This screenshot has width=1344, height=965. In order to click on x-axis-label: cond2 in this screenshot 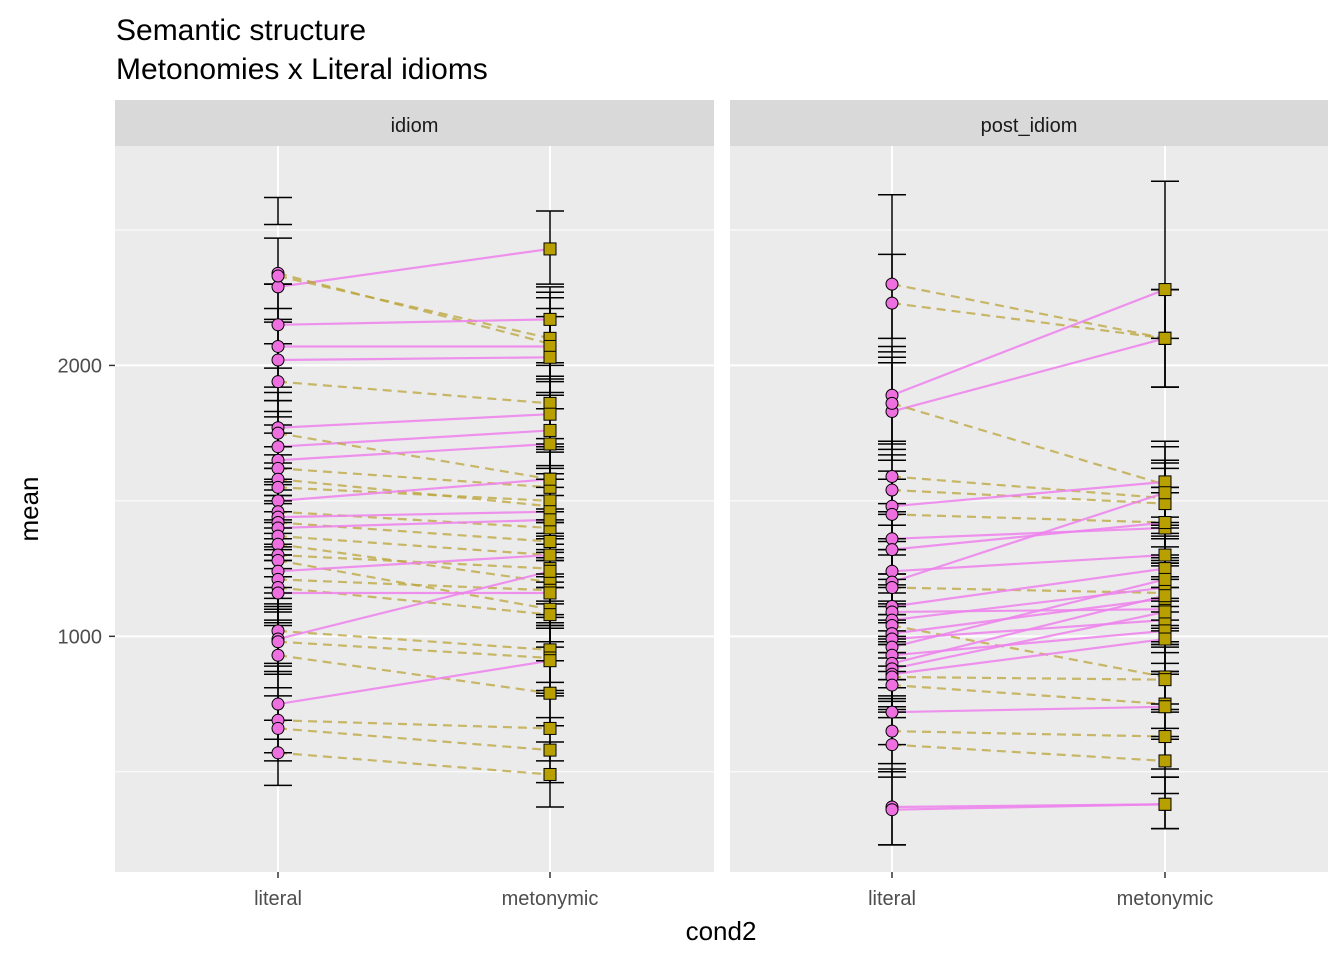, I will do `click(721, 931)`.